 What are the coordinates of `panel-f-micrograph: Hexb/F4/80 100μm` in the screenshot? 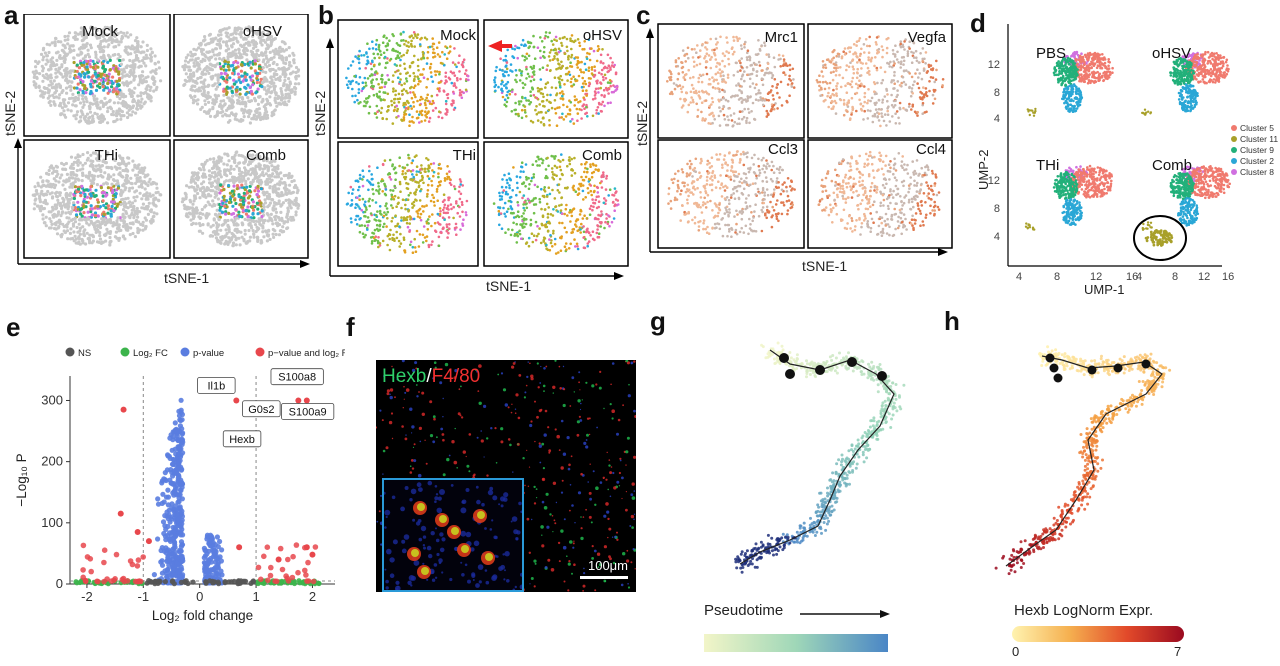 It's located at (506, 476).